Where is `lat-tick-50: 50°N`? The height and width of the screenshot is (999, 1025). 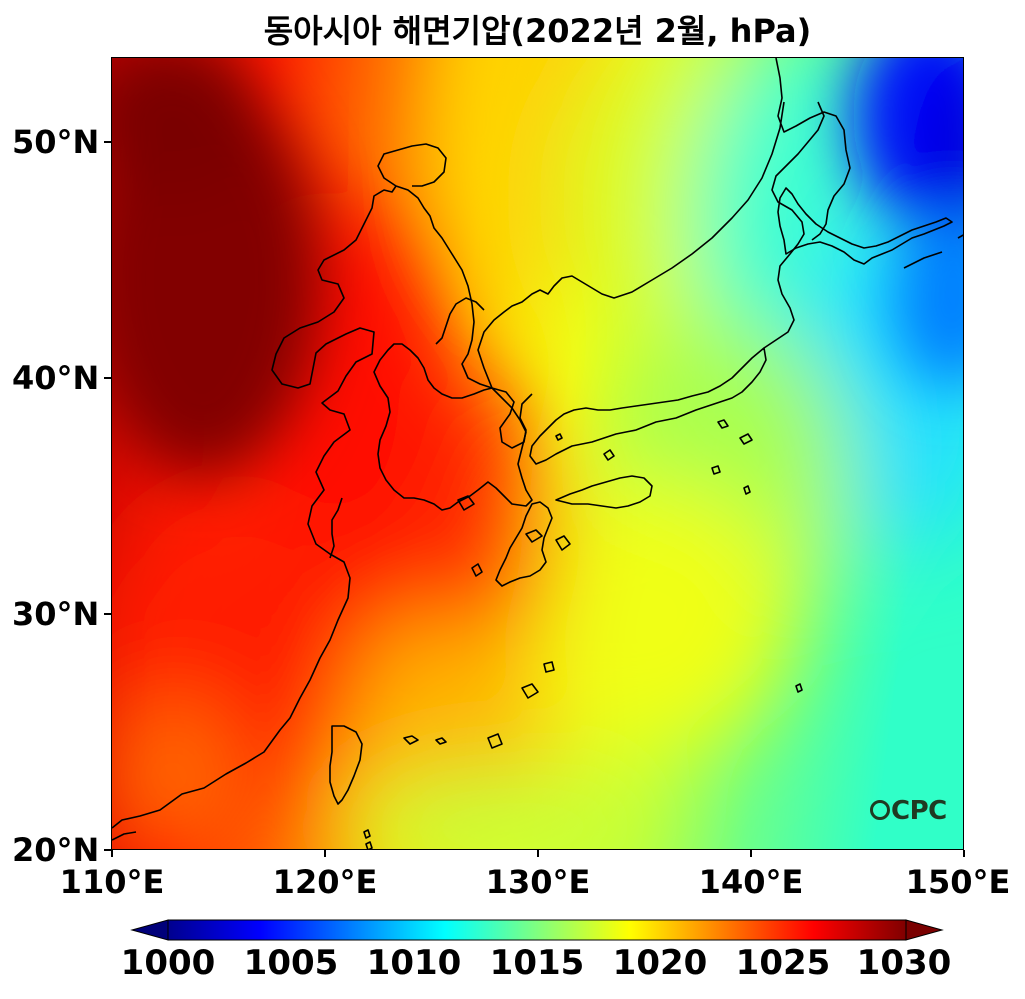
lat-tick-50: 50°N is located at coordinates (56, 142).